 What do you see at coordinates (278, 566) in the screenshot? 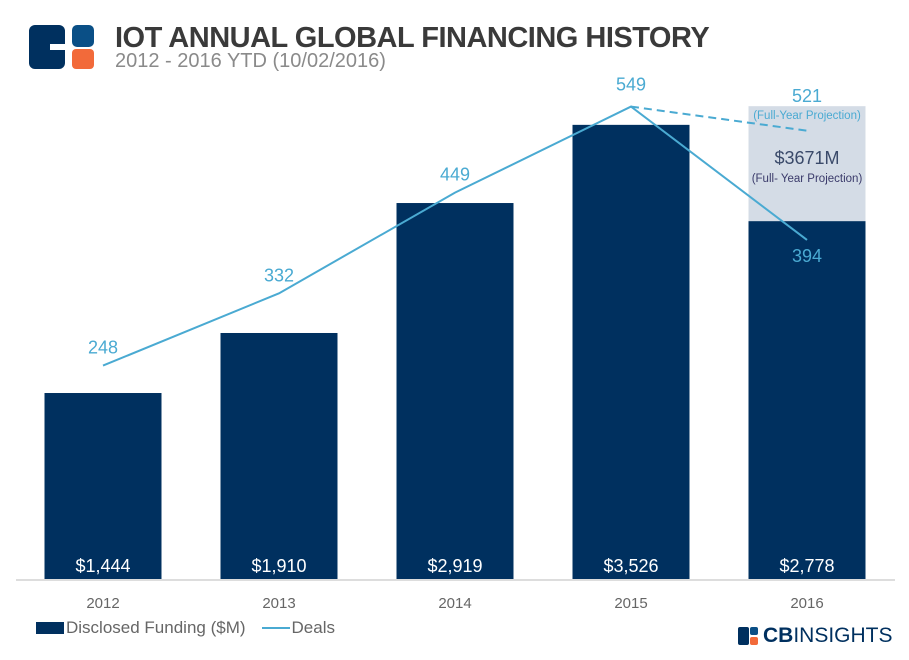
I see `bar-label-2013: $1,910` at bounding box center [278, 566].